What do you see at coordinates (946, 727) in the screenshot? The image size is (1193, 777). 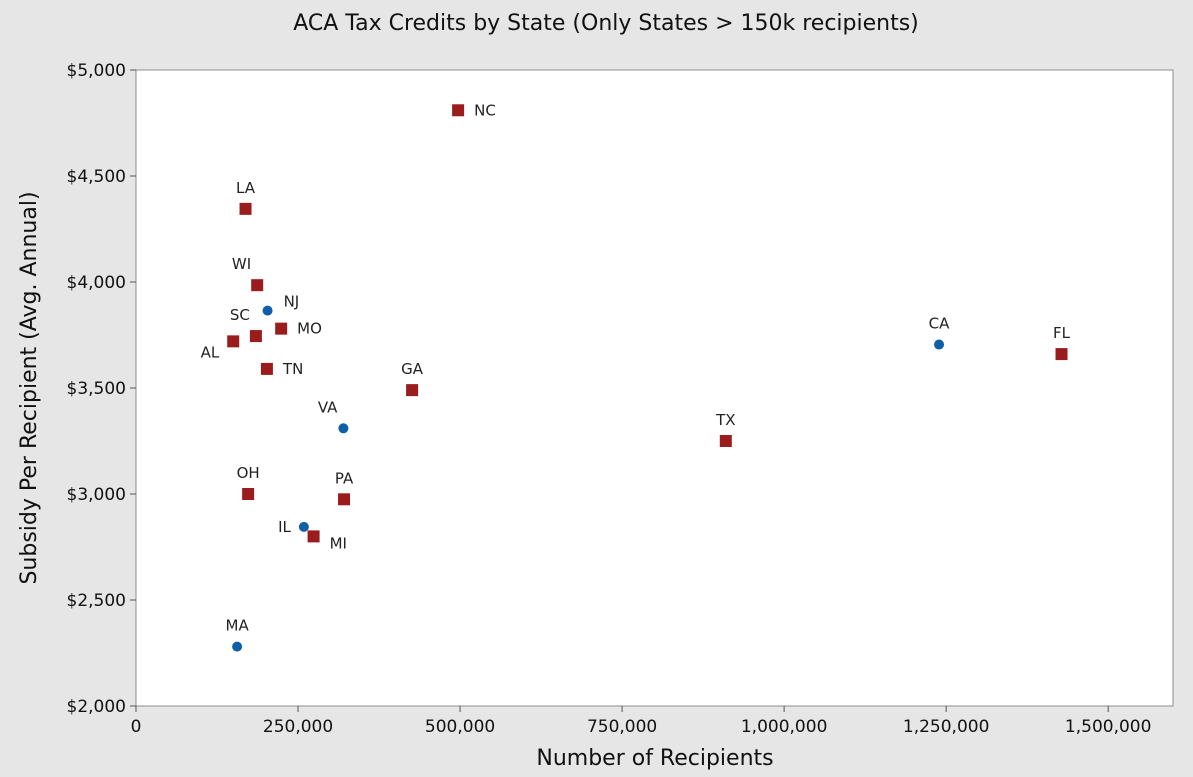 I see `x-tick-label: 1,250,000` at bounding box center [946, 727].